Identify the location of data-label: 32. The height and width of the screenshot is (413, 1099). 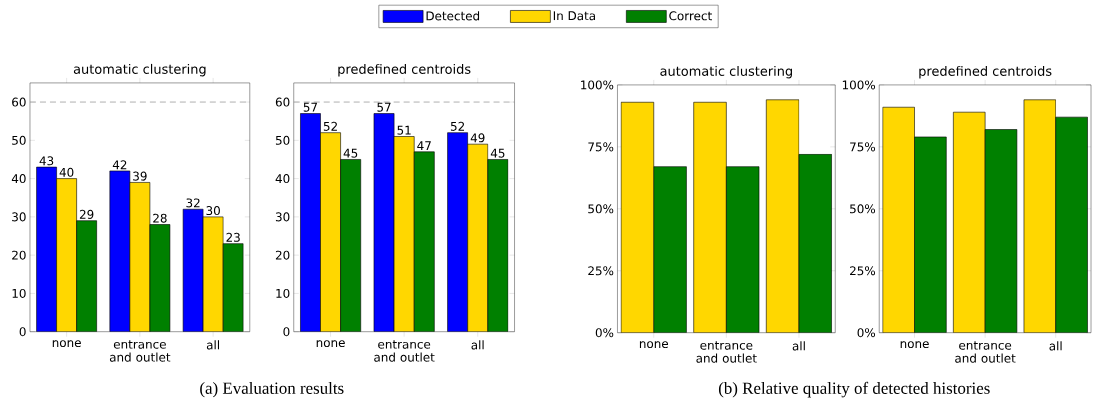
(193, 203).